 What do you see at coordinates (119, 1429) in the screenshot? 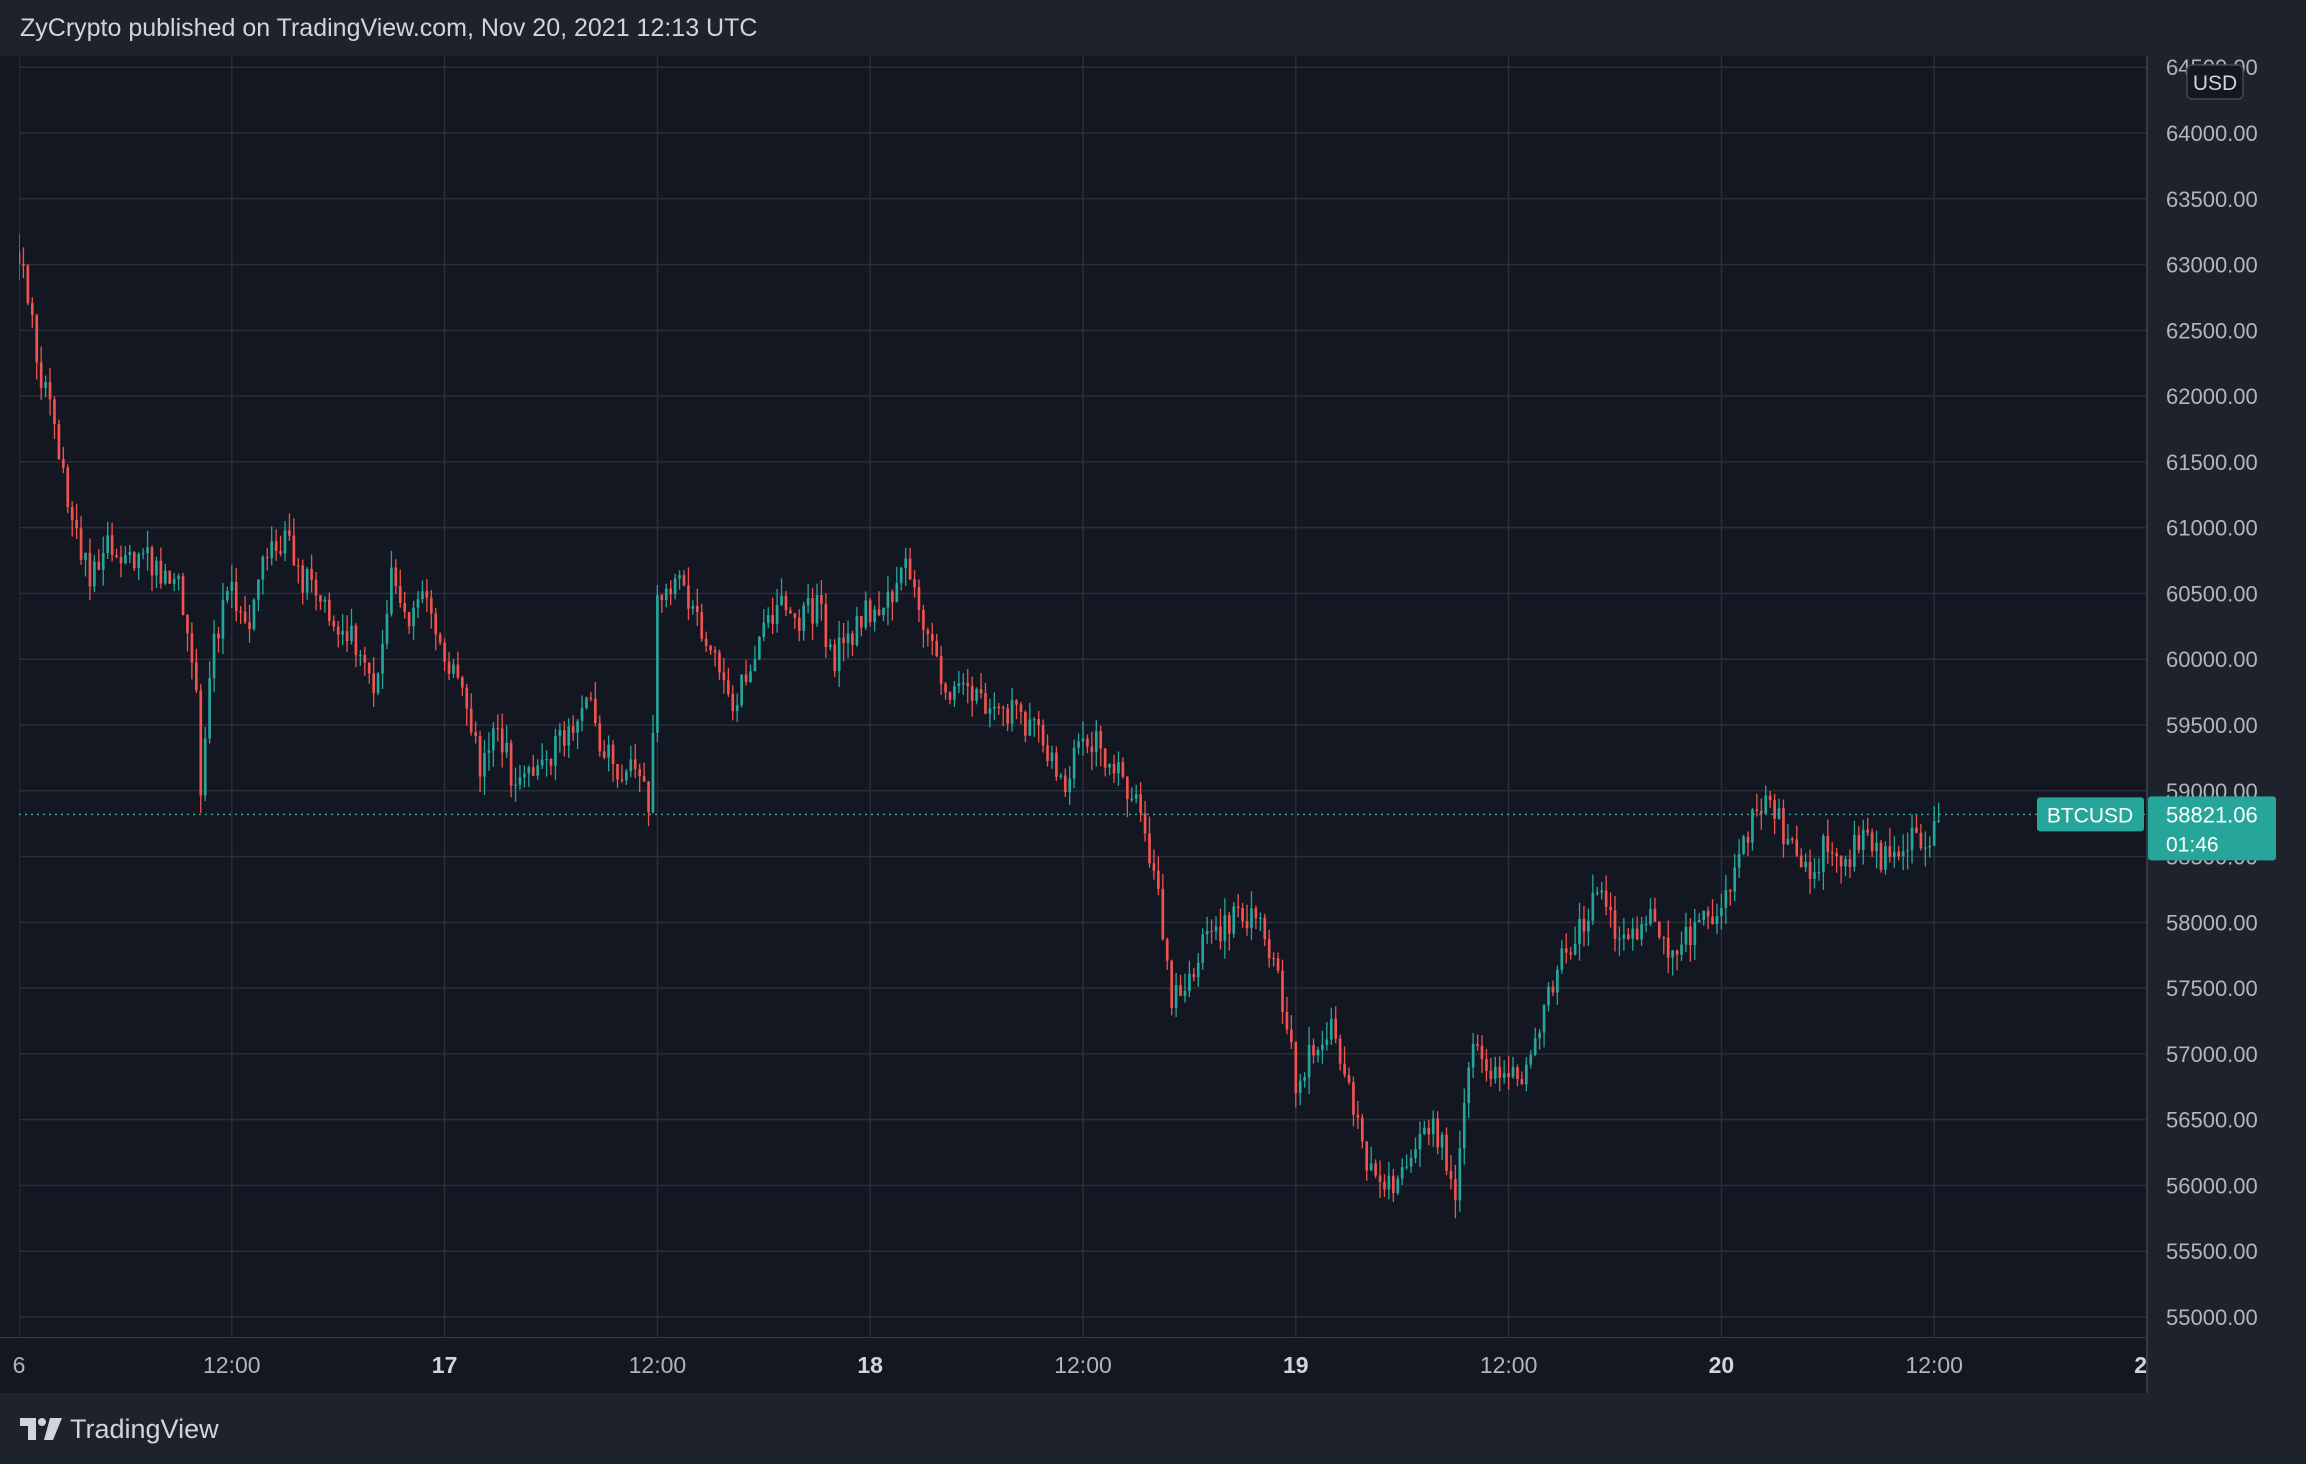
I see `tradingview-logo: TradingView` at bounding box center [119, 1429].